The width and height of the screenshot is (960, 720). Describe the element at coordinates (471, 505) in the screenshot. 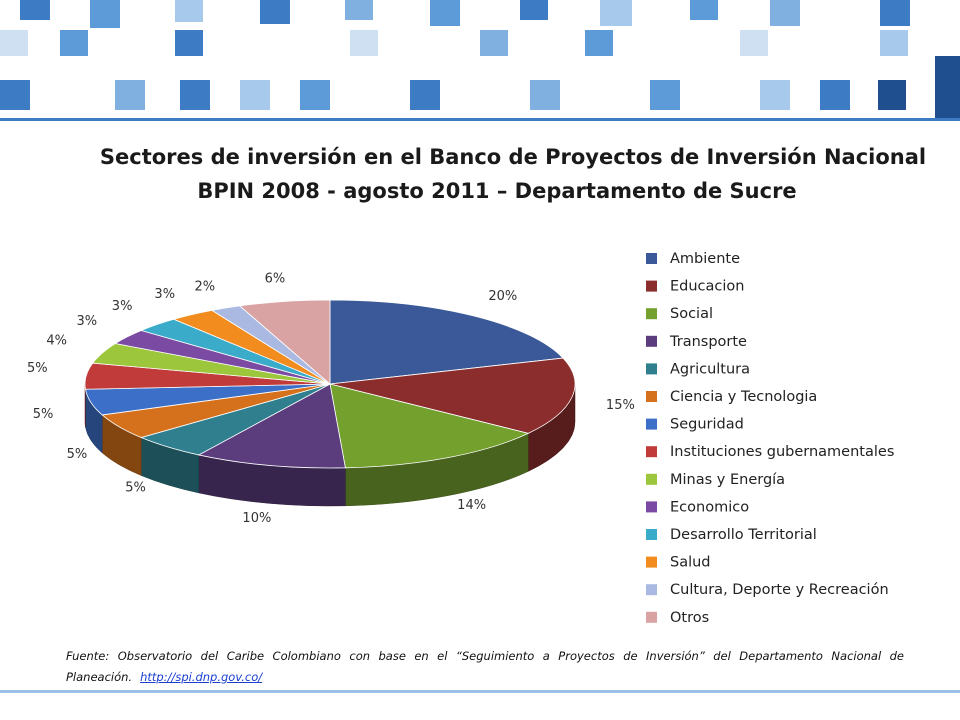

I see `data-label: 14%` at that location.